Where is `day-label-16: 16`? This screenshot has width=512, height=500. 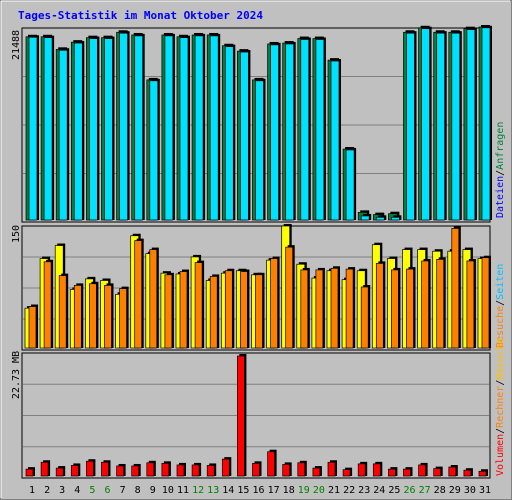
day-label-16: 16 is located at coordinates (258, 490).